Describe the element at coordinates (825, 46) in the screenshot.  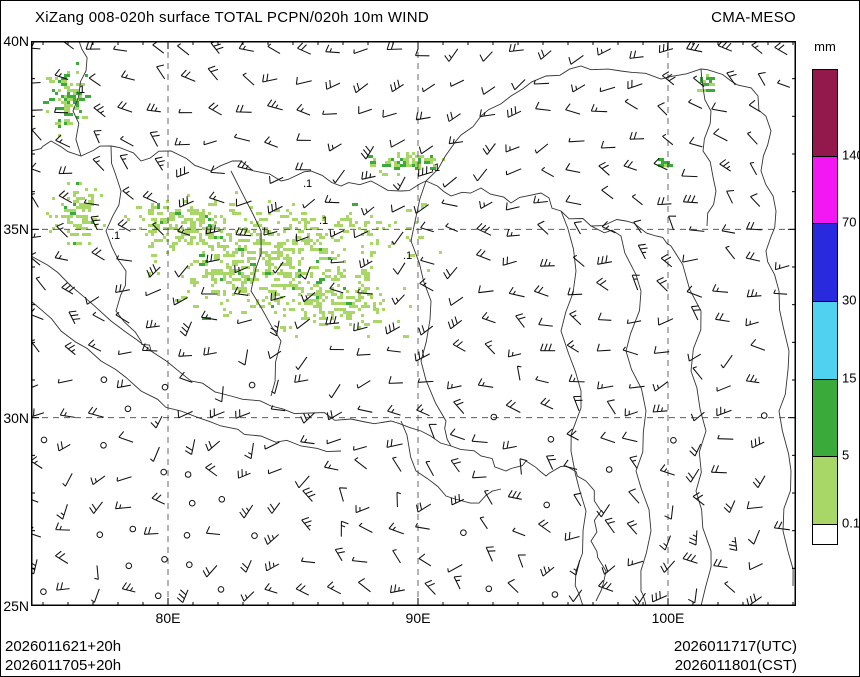
I see `colorbar-unit-label: mm` at that location.